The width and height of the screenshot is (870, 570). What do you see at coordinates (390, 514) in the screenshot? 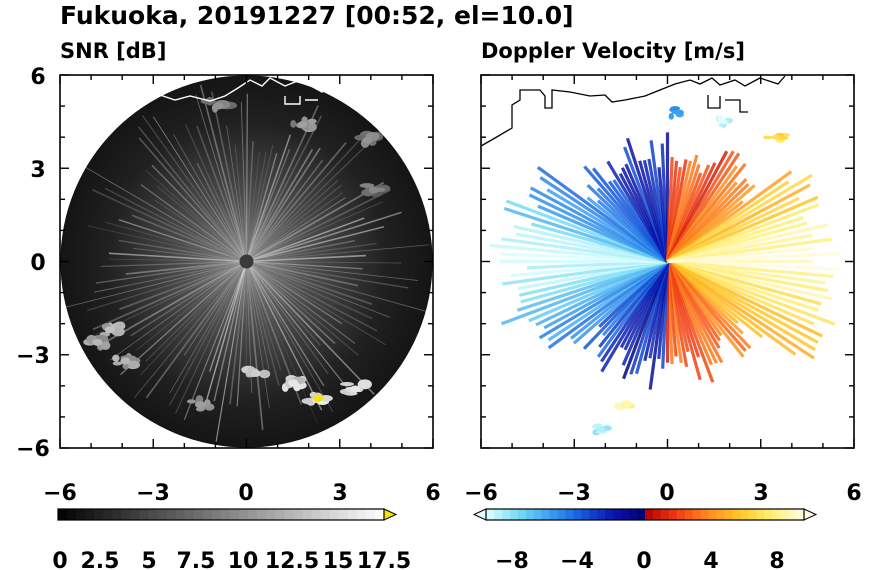
I see `snr-colorbar-extend-max` at bounding box center [390, 514].